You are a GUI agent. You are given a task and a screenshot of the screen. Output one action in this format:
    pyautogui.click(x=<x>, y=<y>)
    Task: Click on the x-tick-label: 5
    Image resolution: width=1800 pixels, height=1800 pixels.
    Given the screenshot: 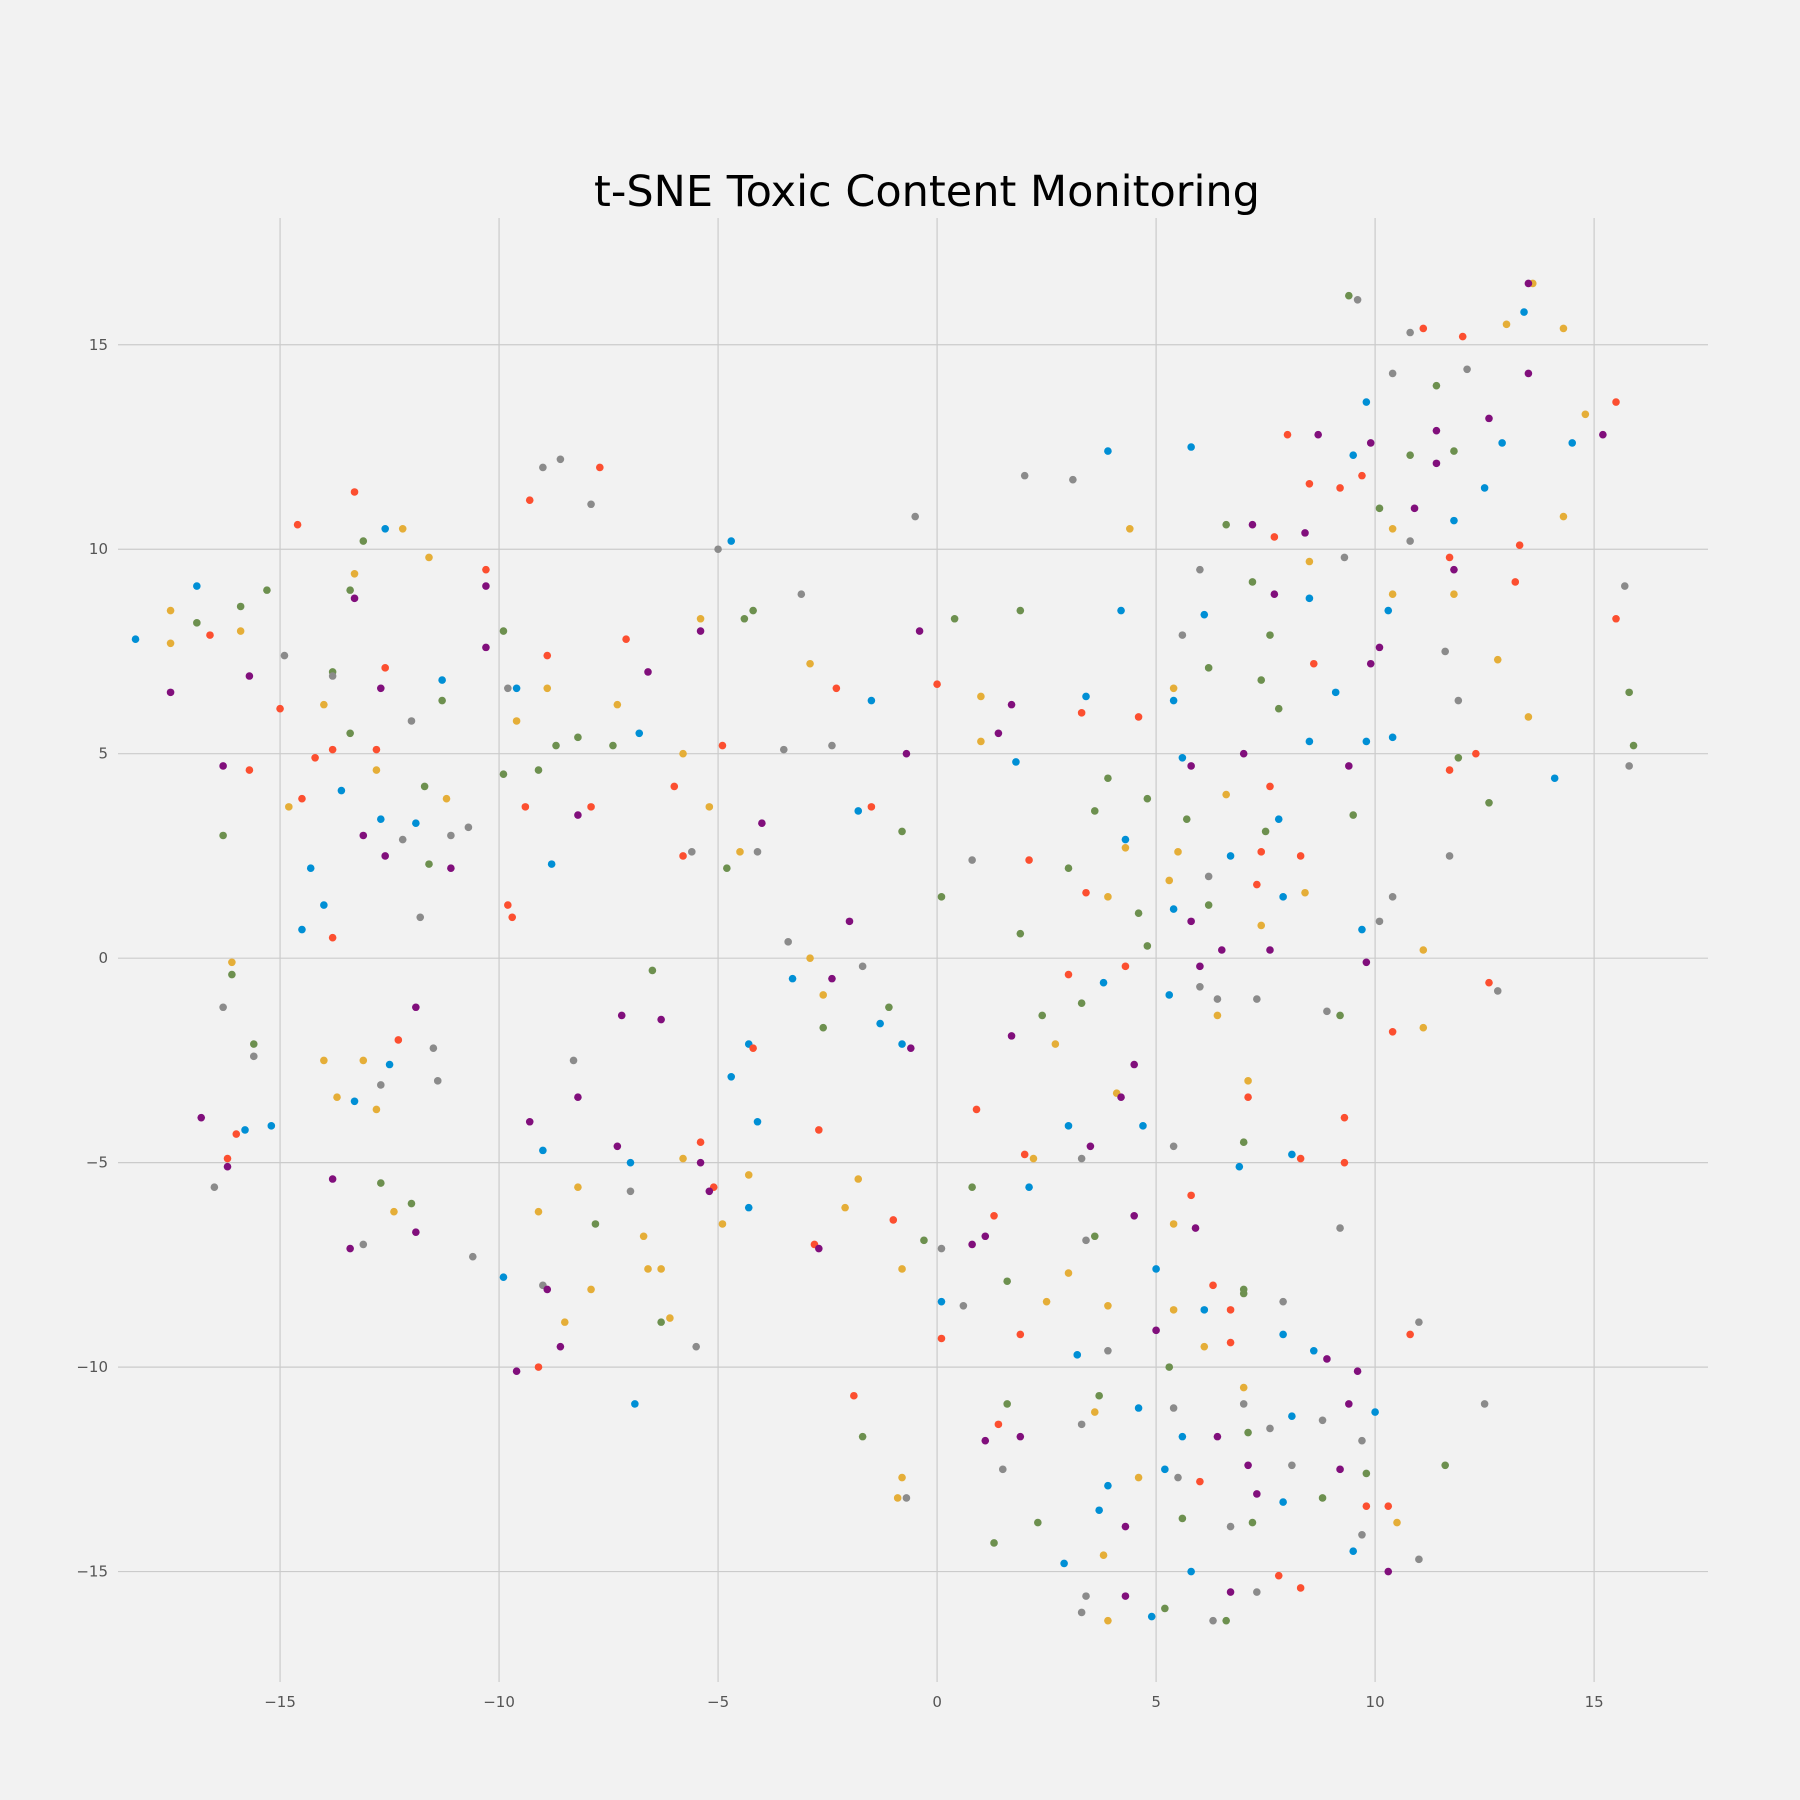 What is the action you would take?
    pyautogui.click(x=1156, y=1702)
    